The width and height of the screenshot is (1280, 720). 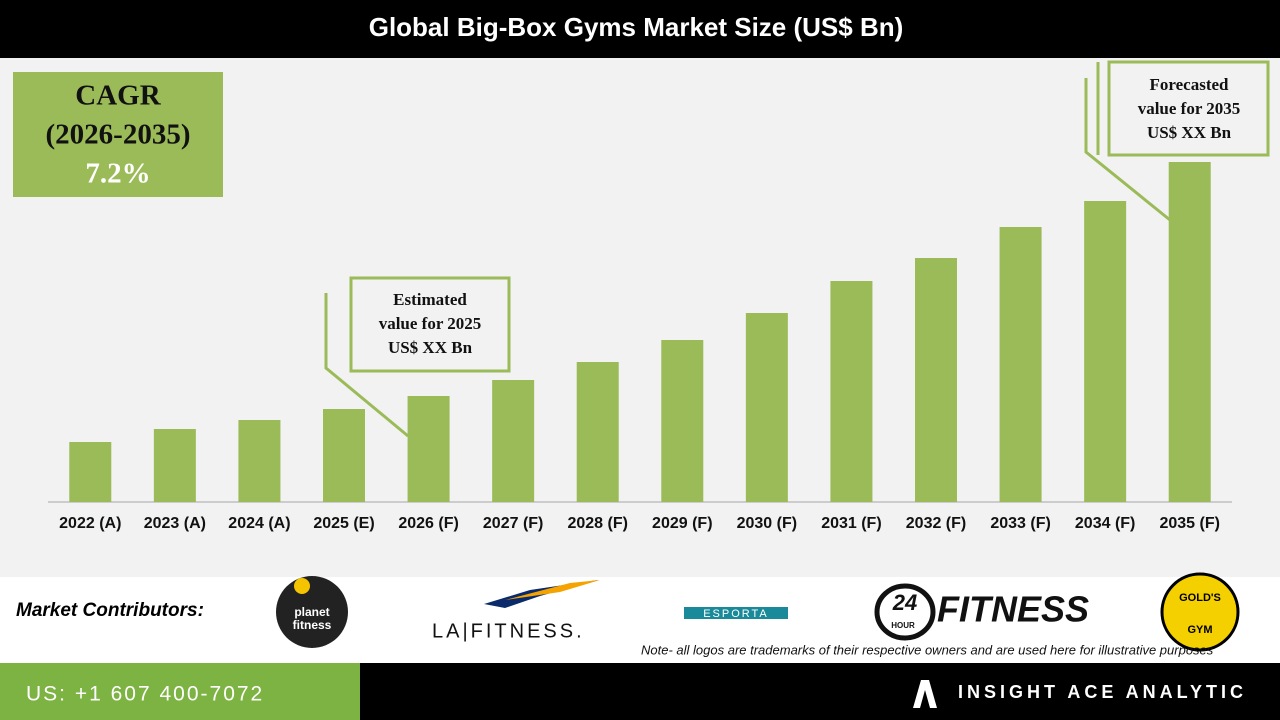 I want to click on chart-title: Global Big-Box Gyms Market Size (US$ Bn), so click(x=636, y=27).